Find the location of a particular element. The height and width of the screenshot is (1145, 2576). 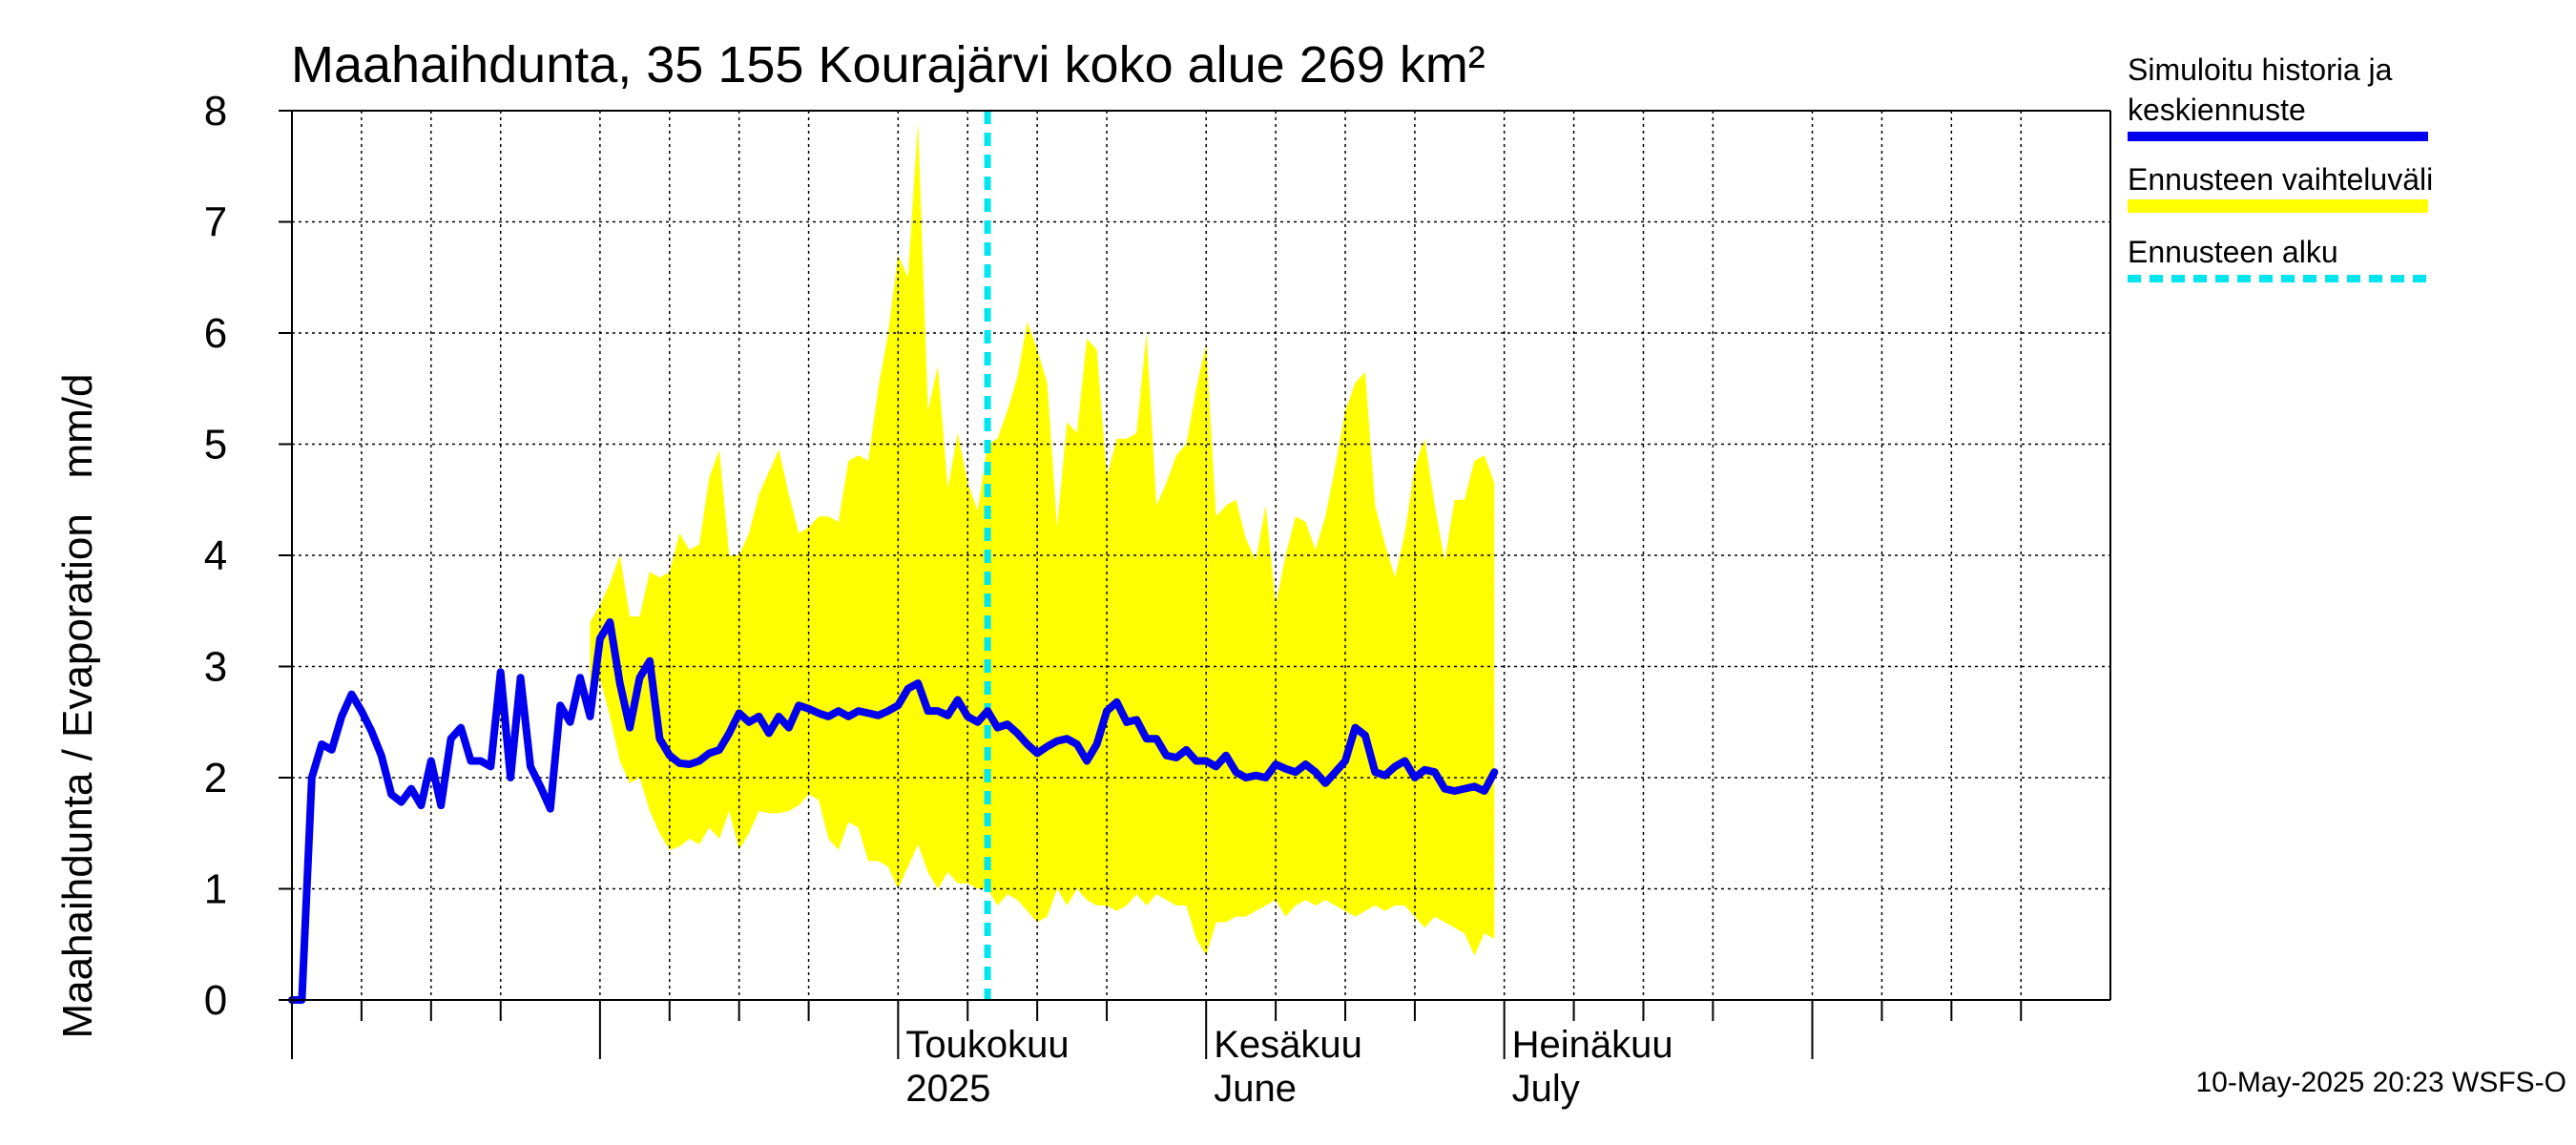

y-tick-label: 7 is located at coordinates (215, 222).